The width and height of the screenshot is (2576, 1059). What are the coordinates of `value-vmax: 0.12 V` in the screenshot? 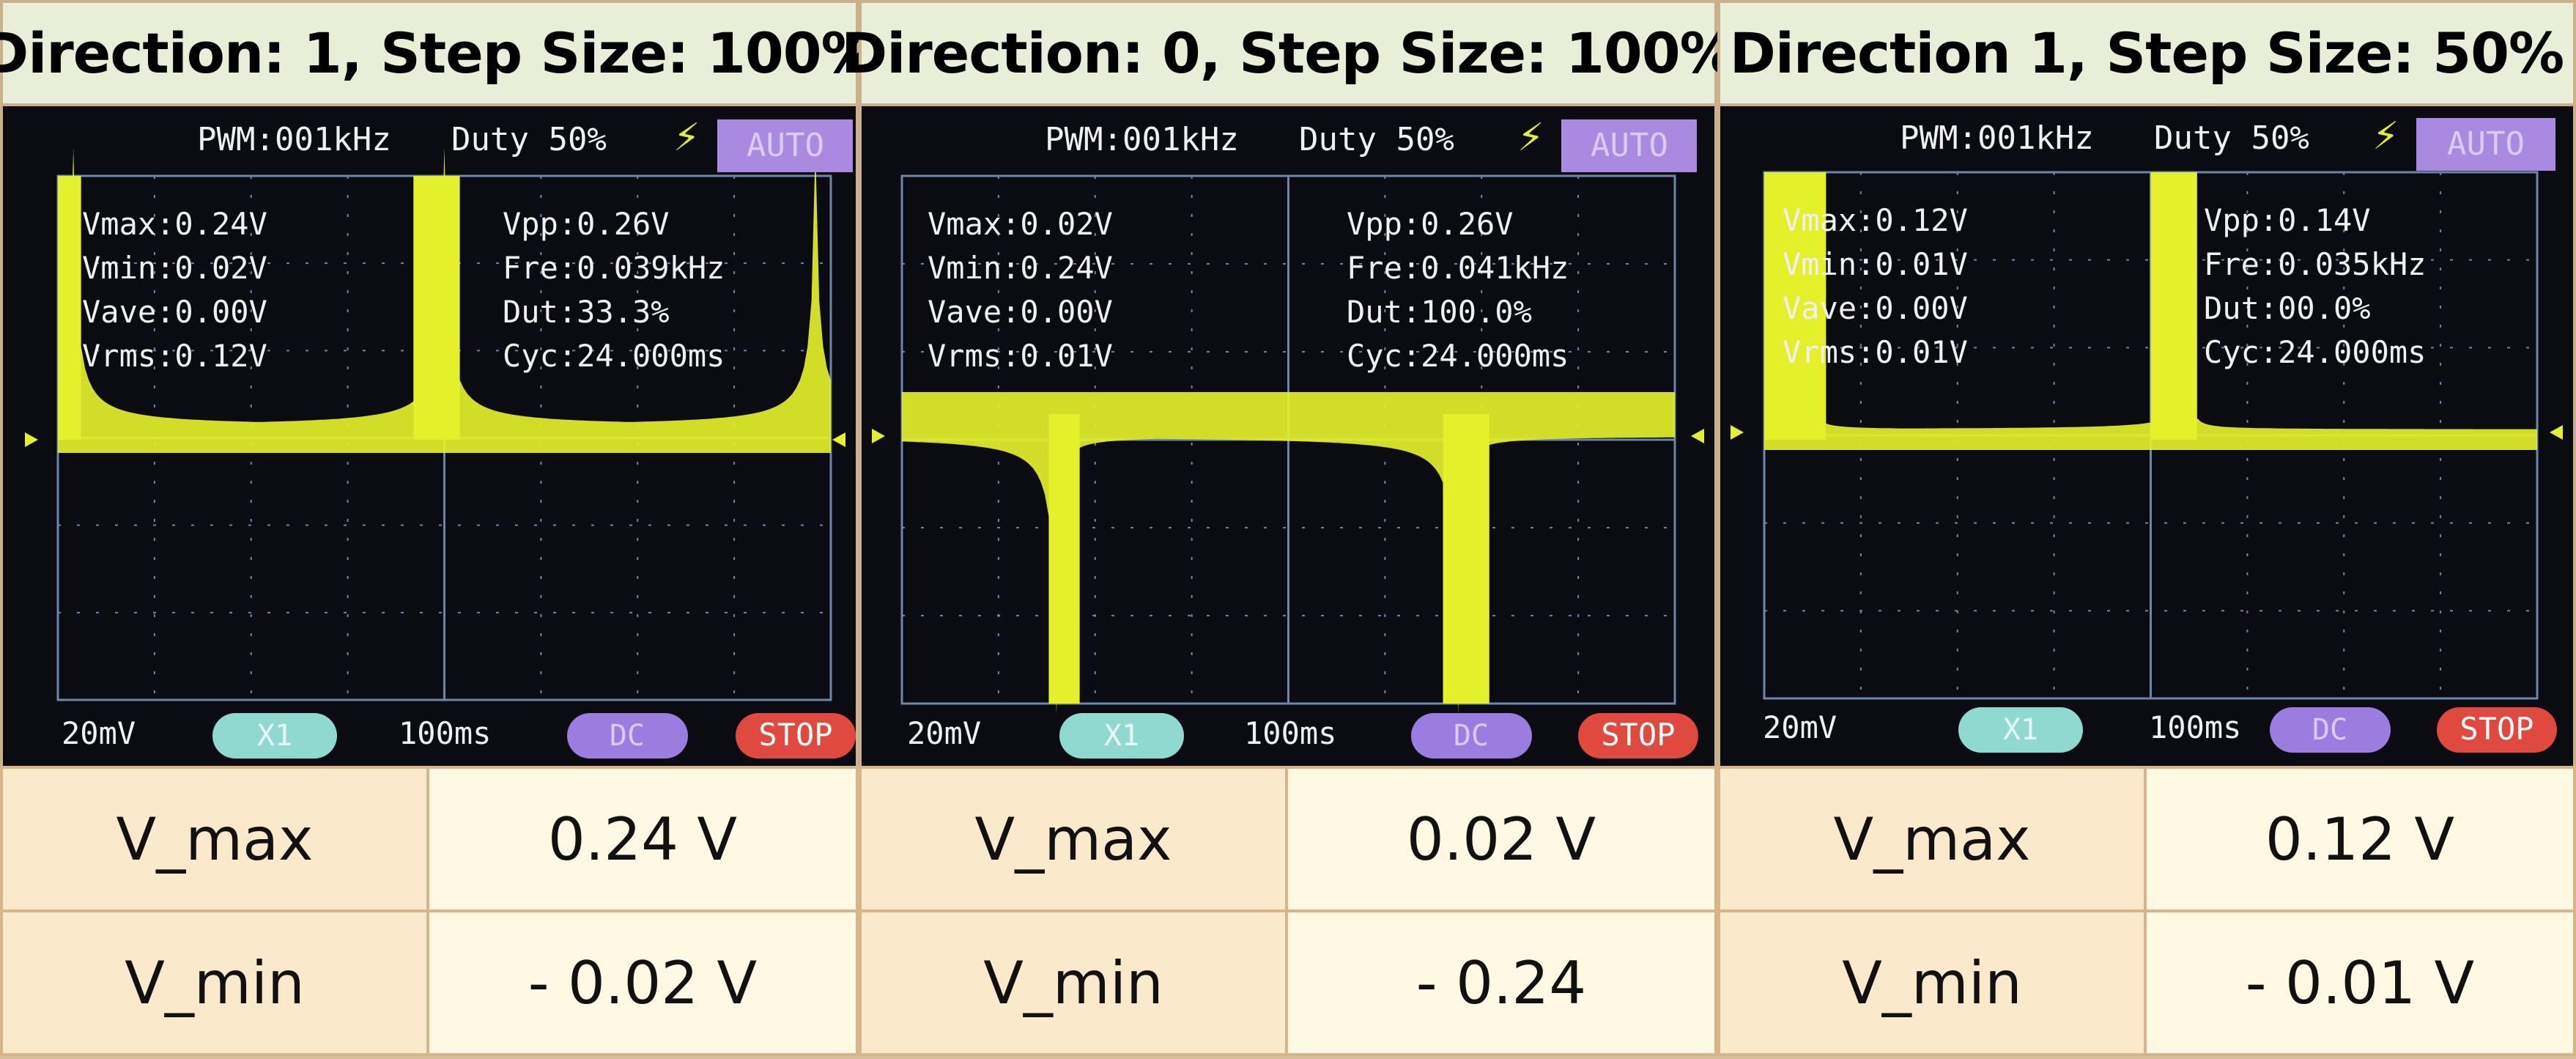 It's located at (2360, 839).